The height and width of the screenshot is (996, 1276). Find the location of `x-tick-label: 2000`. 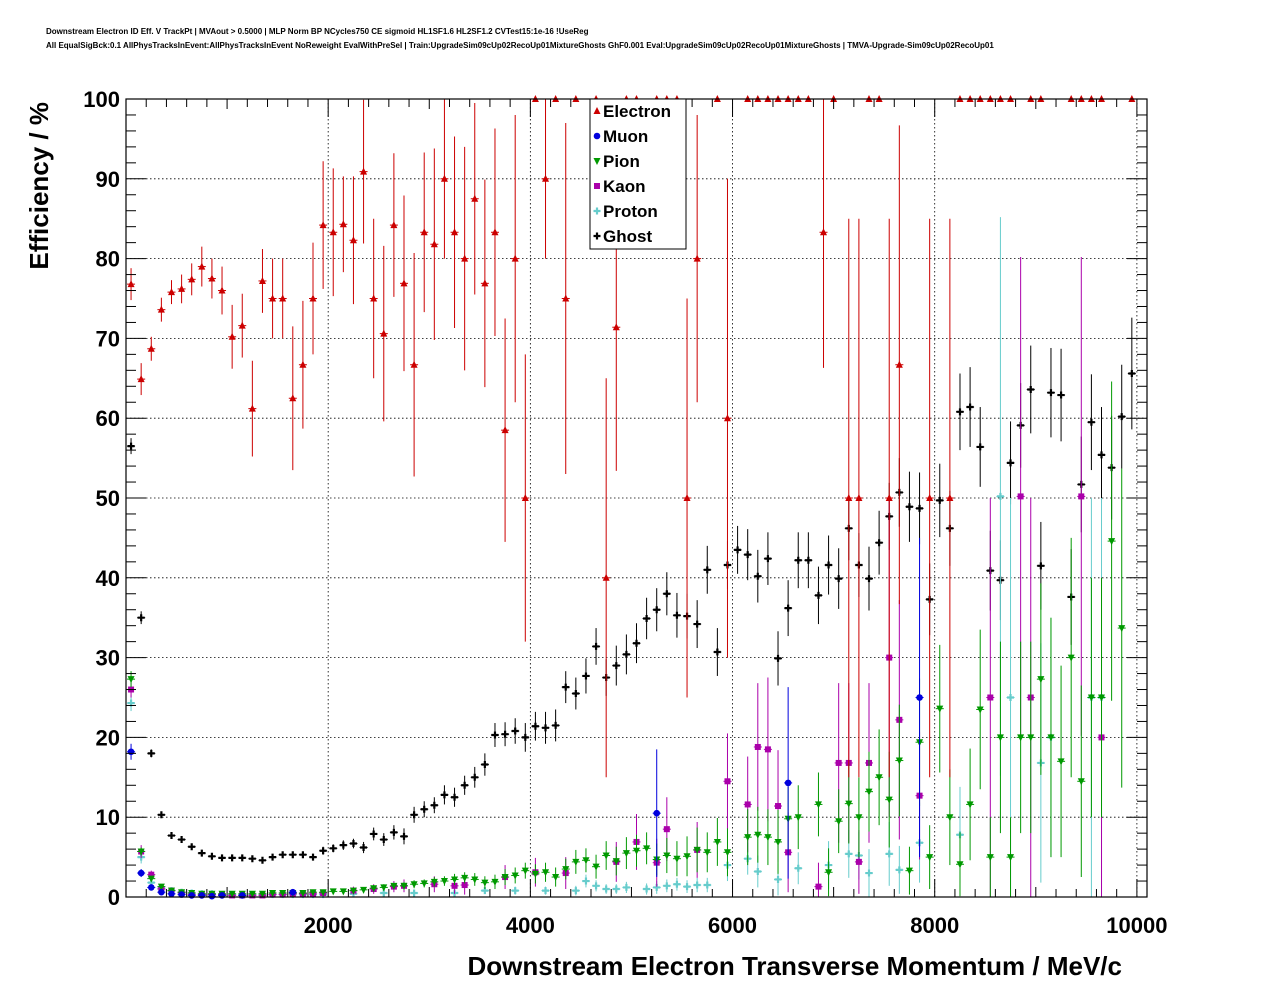

x-tick-label: 2000 is located at coordinates (328, 925).